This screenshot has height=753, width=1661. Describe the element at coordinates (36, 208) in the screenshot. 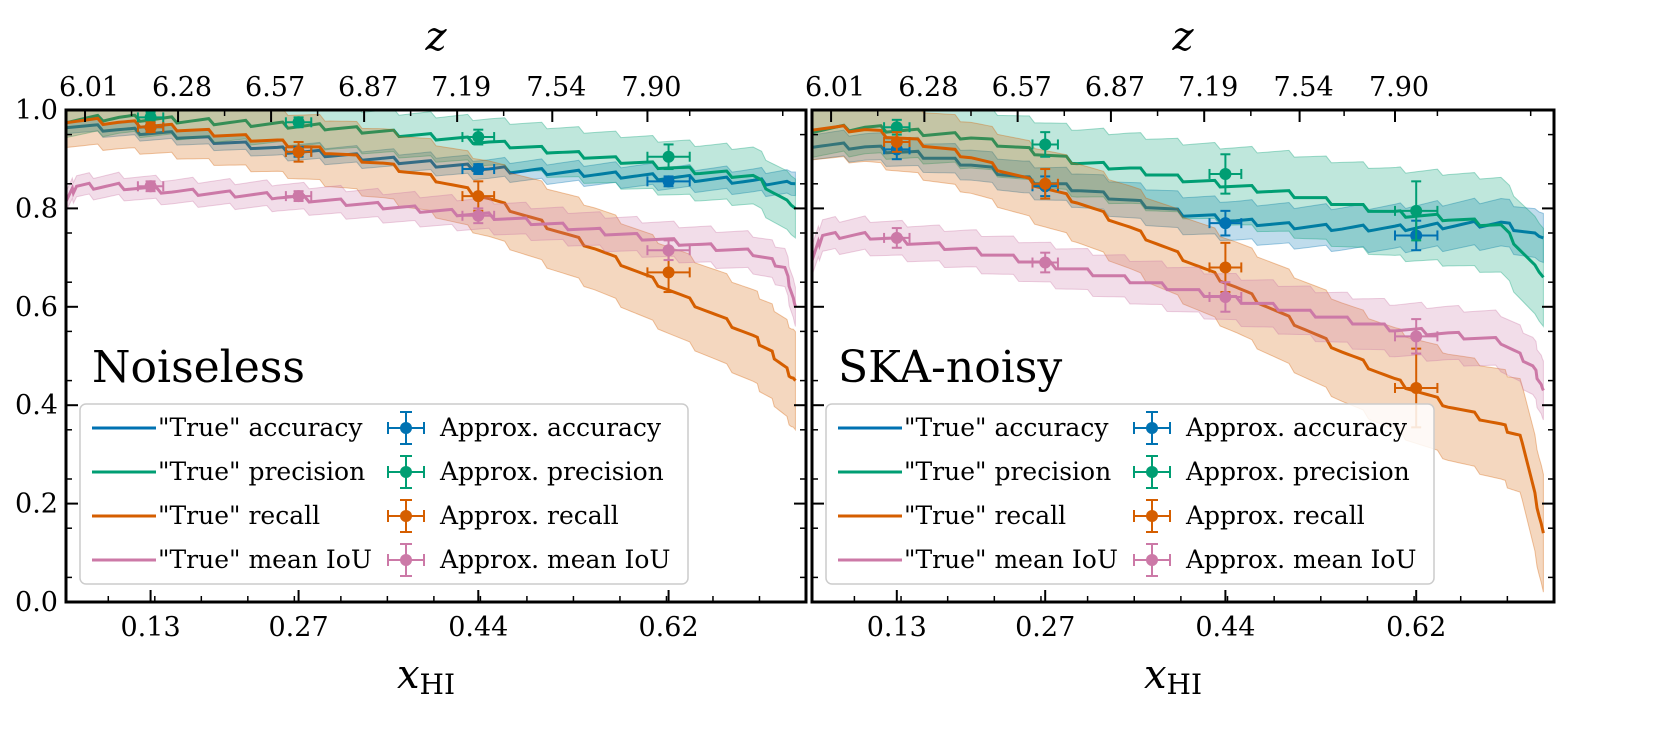

I see `ytick-label: 0.8` at that location.